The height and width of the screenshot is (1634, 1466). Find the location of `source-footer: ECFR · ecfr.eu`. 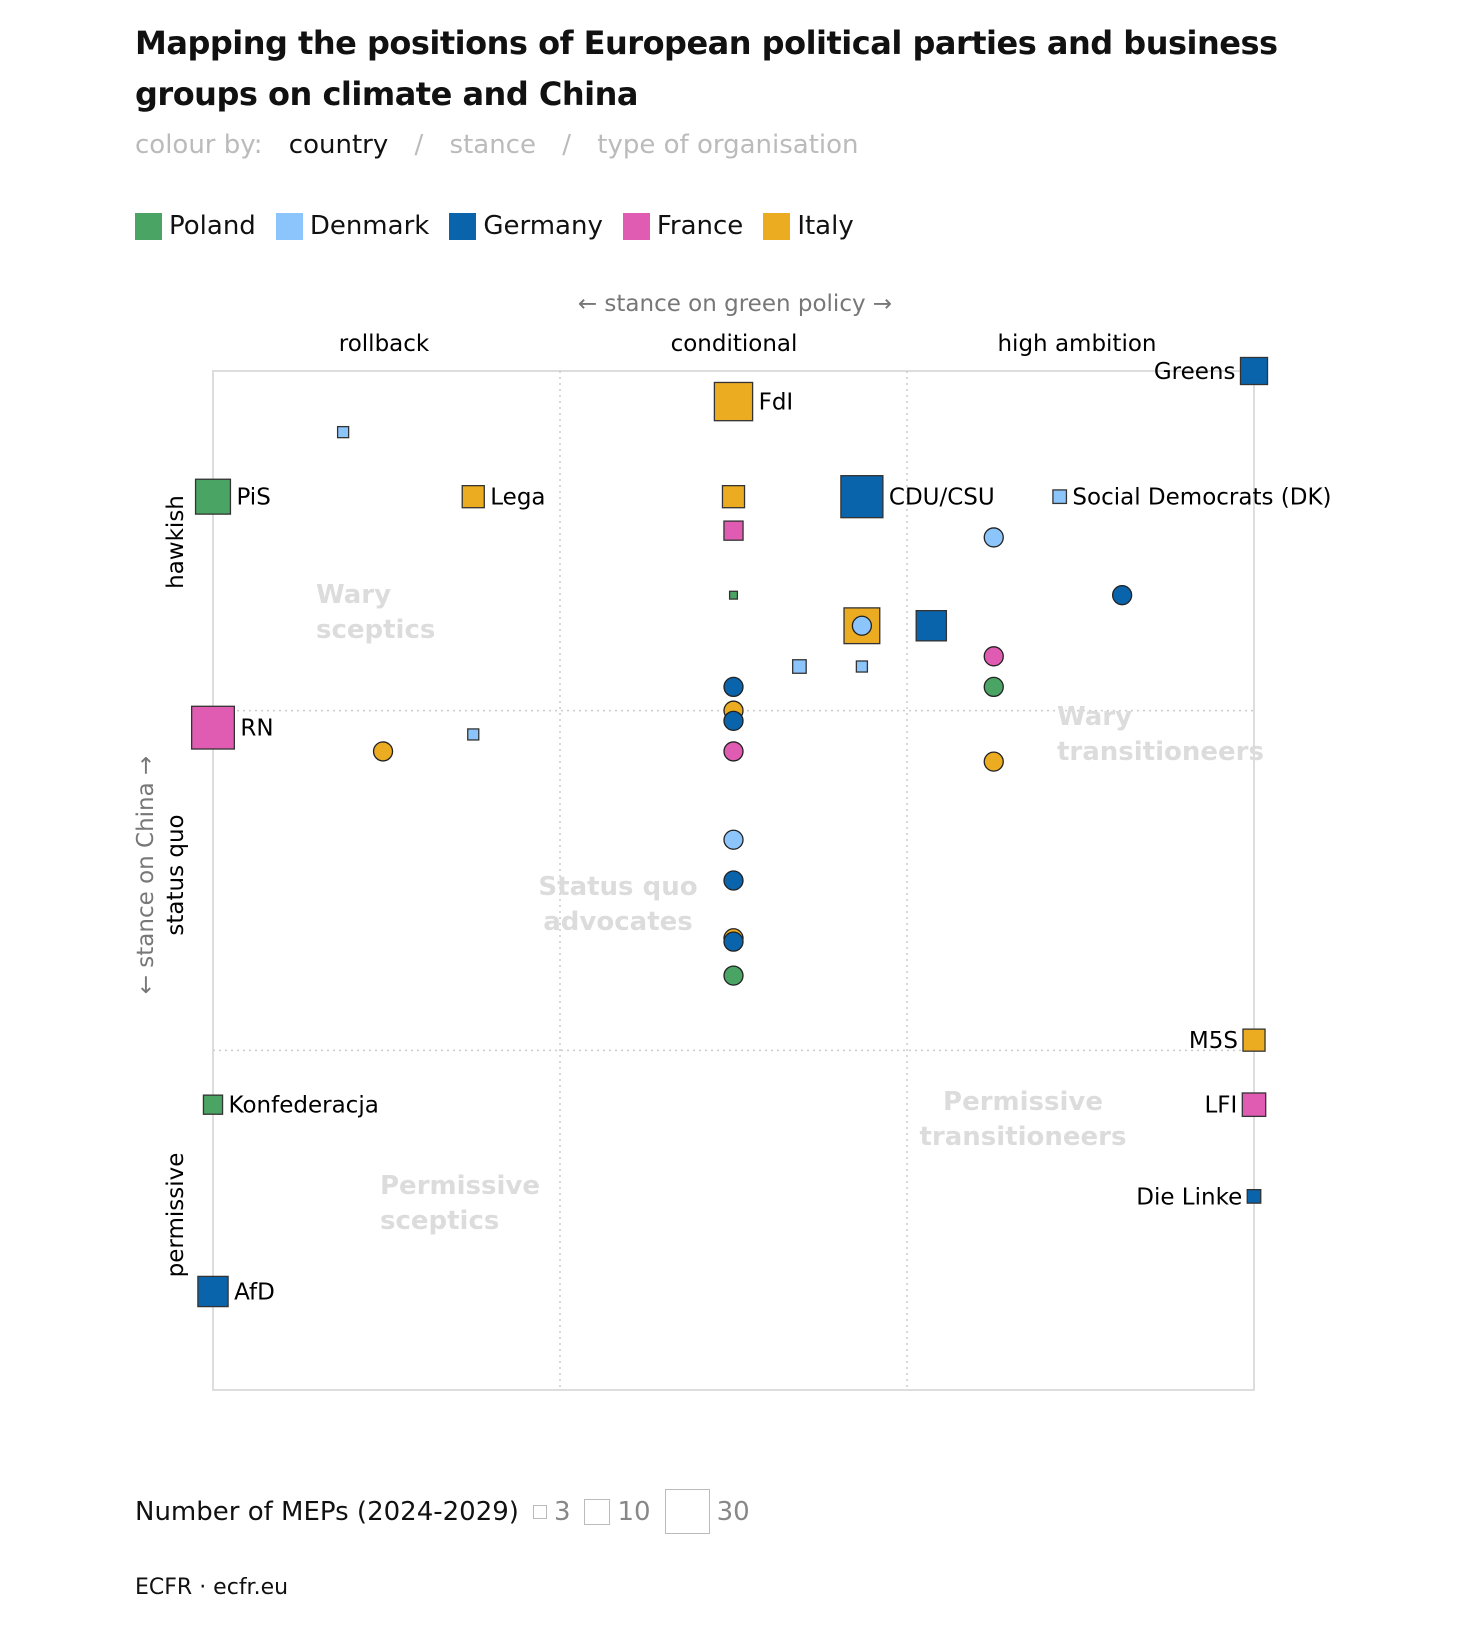

source-footer: ECFR · ecfr.eu is located at coordinates (212, 1587).